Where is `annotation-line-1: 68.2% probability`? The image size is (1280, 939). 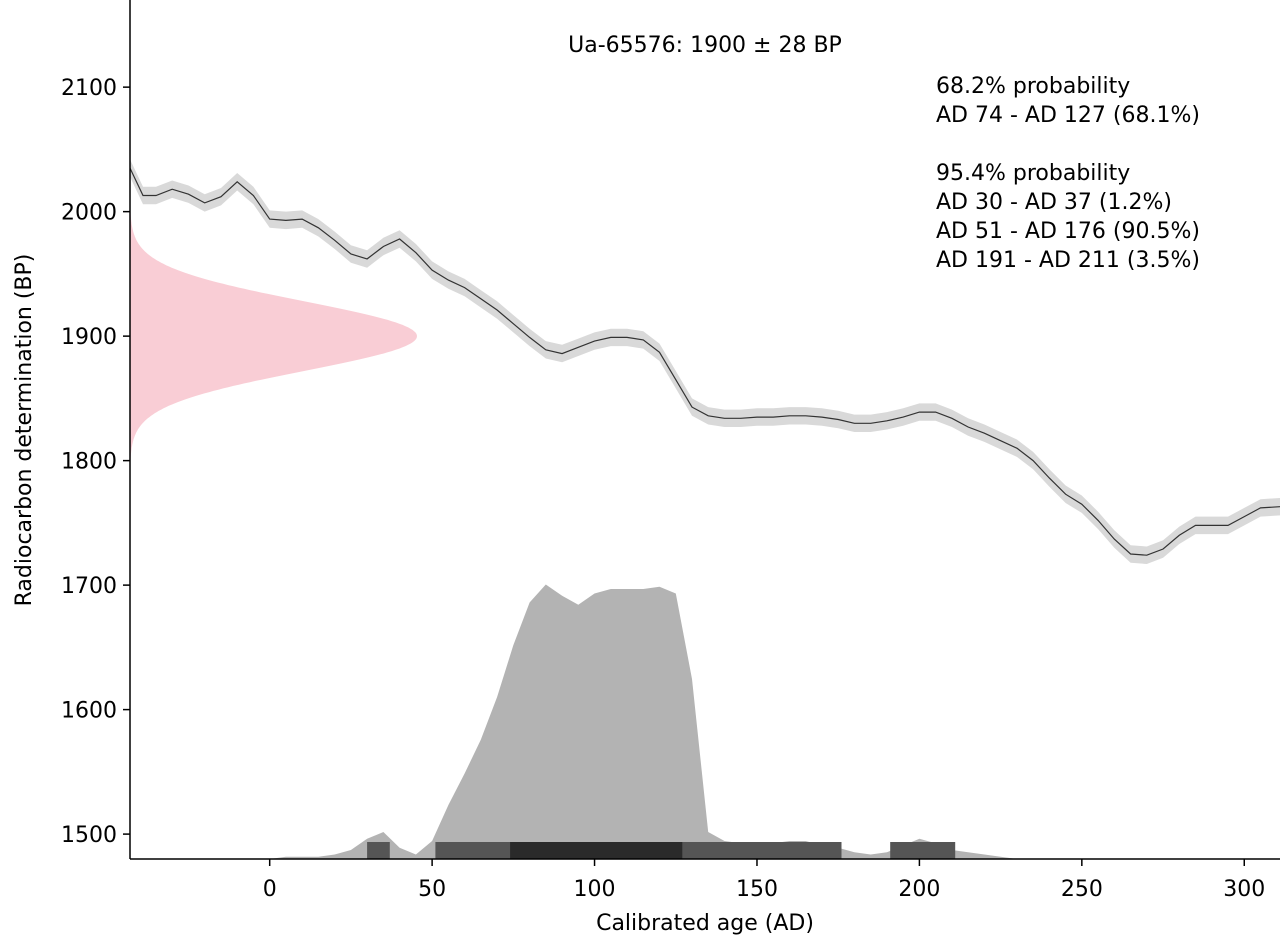 annotation-line-1: 68.2% probability is located at coordinates (1033, 86).